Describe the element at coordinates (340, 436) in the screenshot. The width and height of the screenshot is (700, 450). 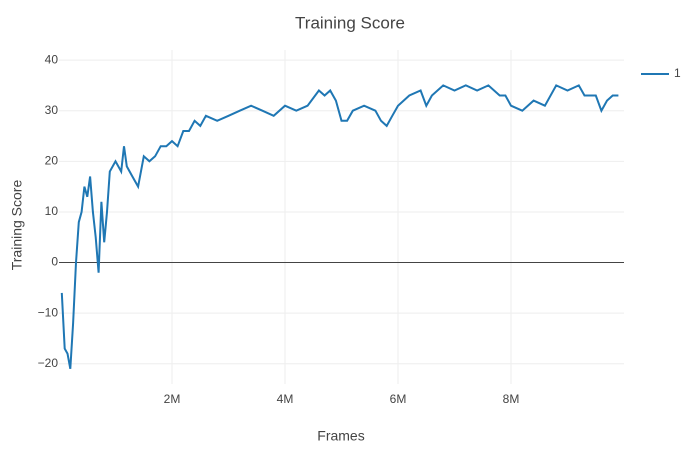
I see `x-axis-title: Frames` at that location.